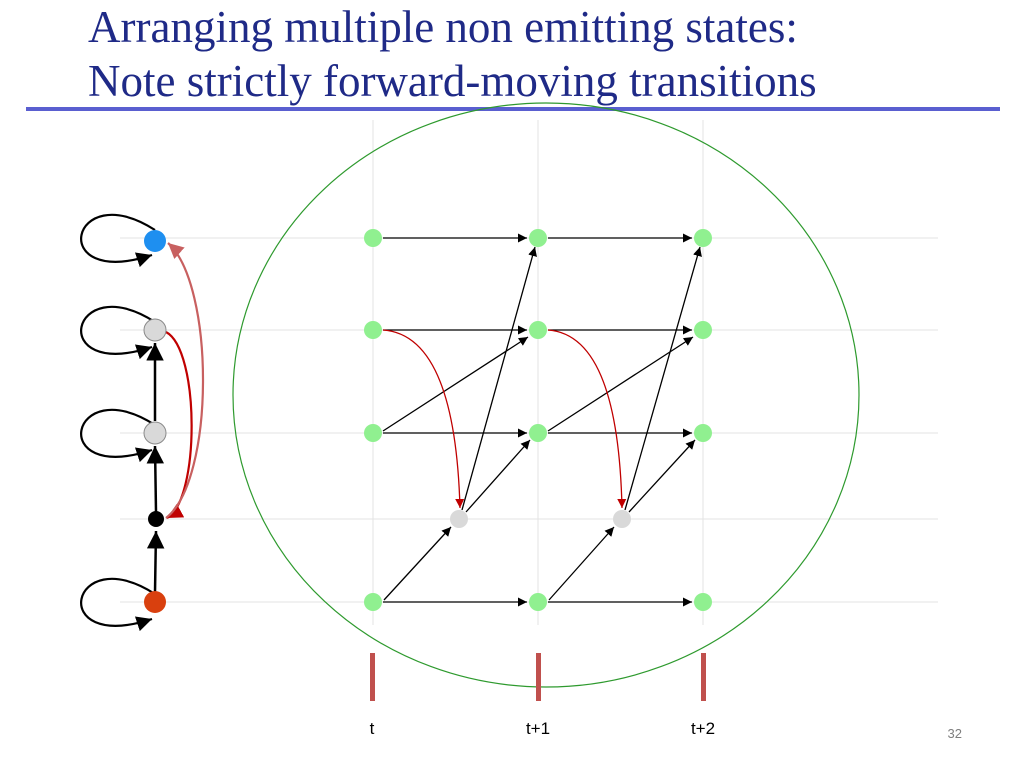  I want to click on skip-edge-r2t1-to-nonemit2, so click(587, 419).